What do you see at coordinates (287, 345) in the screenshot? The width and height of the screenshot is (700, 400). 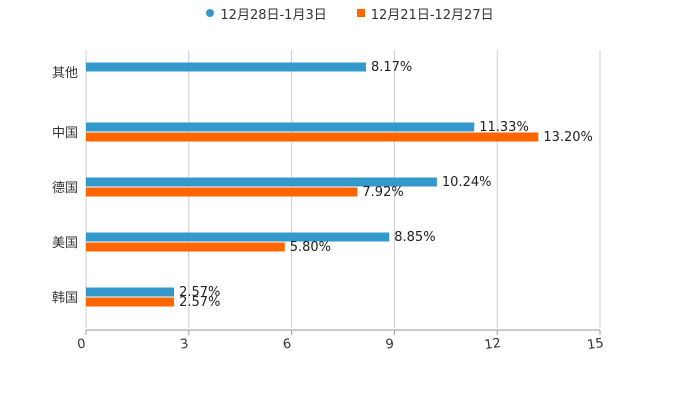 I see `x-tick-label: 6` at bounding box center [287, 345].